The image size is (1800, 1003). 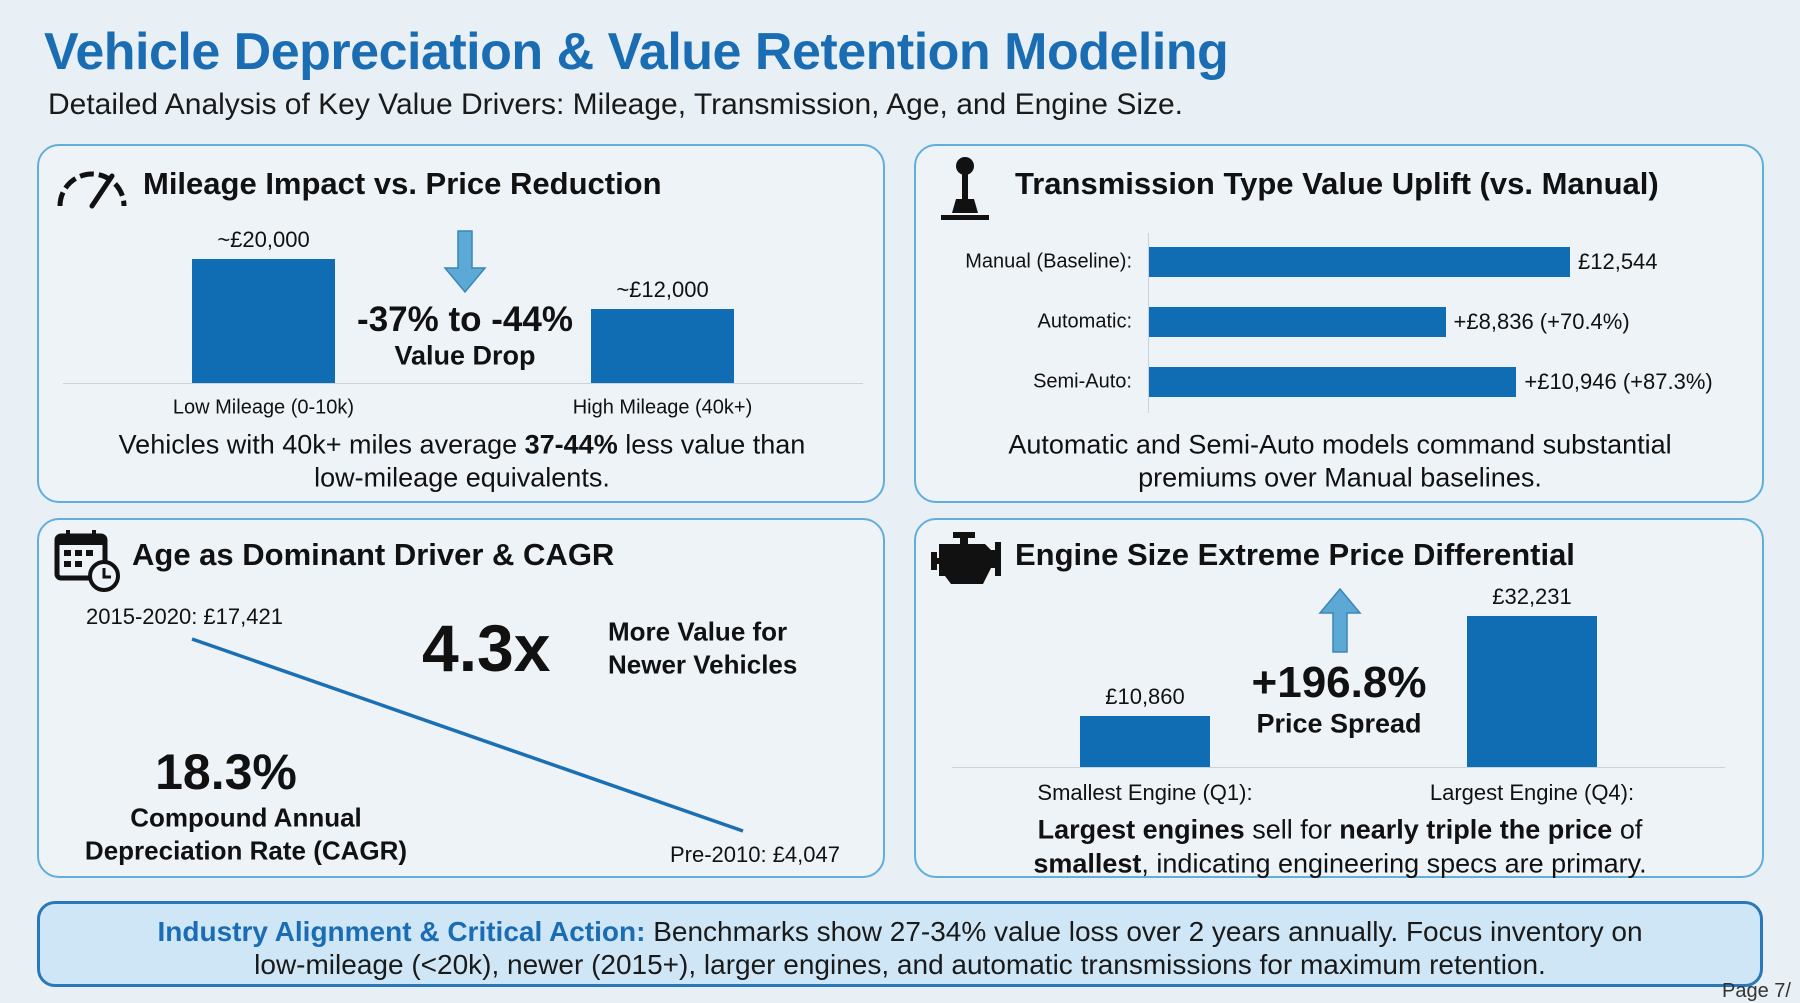 What do you see at coordinates (373, 554) in the screenshot?
I see `age-title: Age as Dominant Driver & CAGR` at bounding box center [373, 554].